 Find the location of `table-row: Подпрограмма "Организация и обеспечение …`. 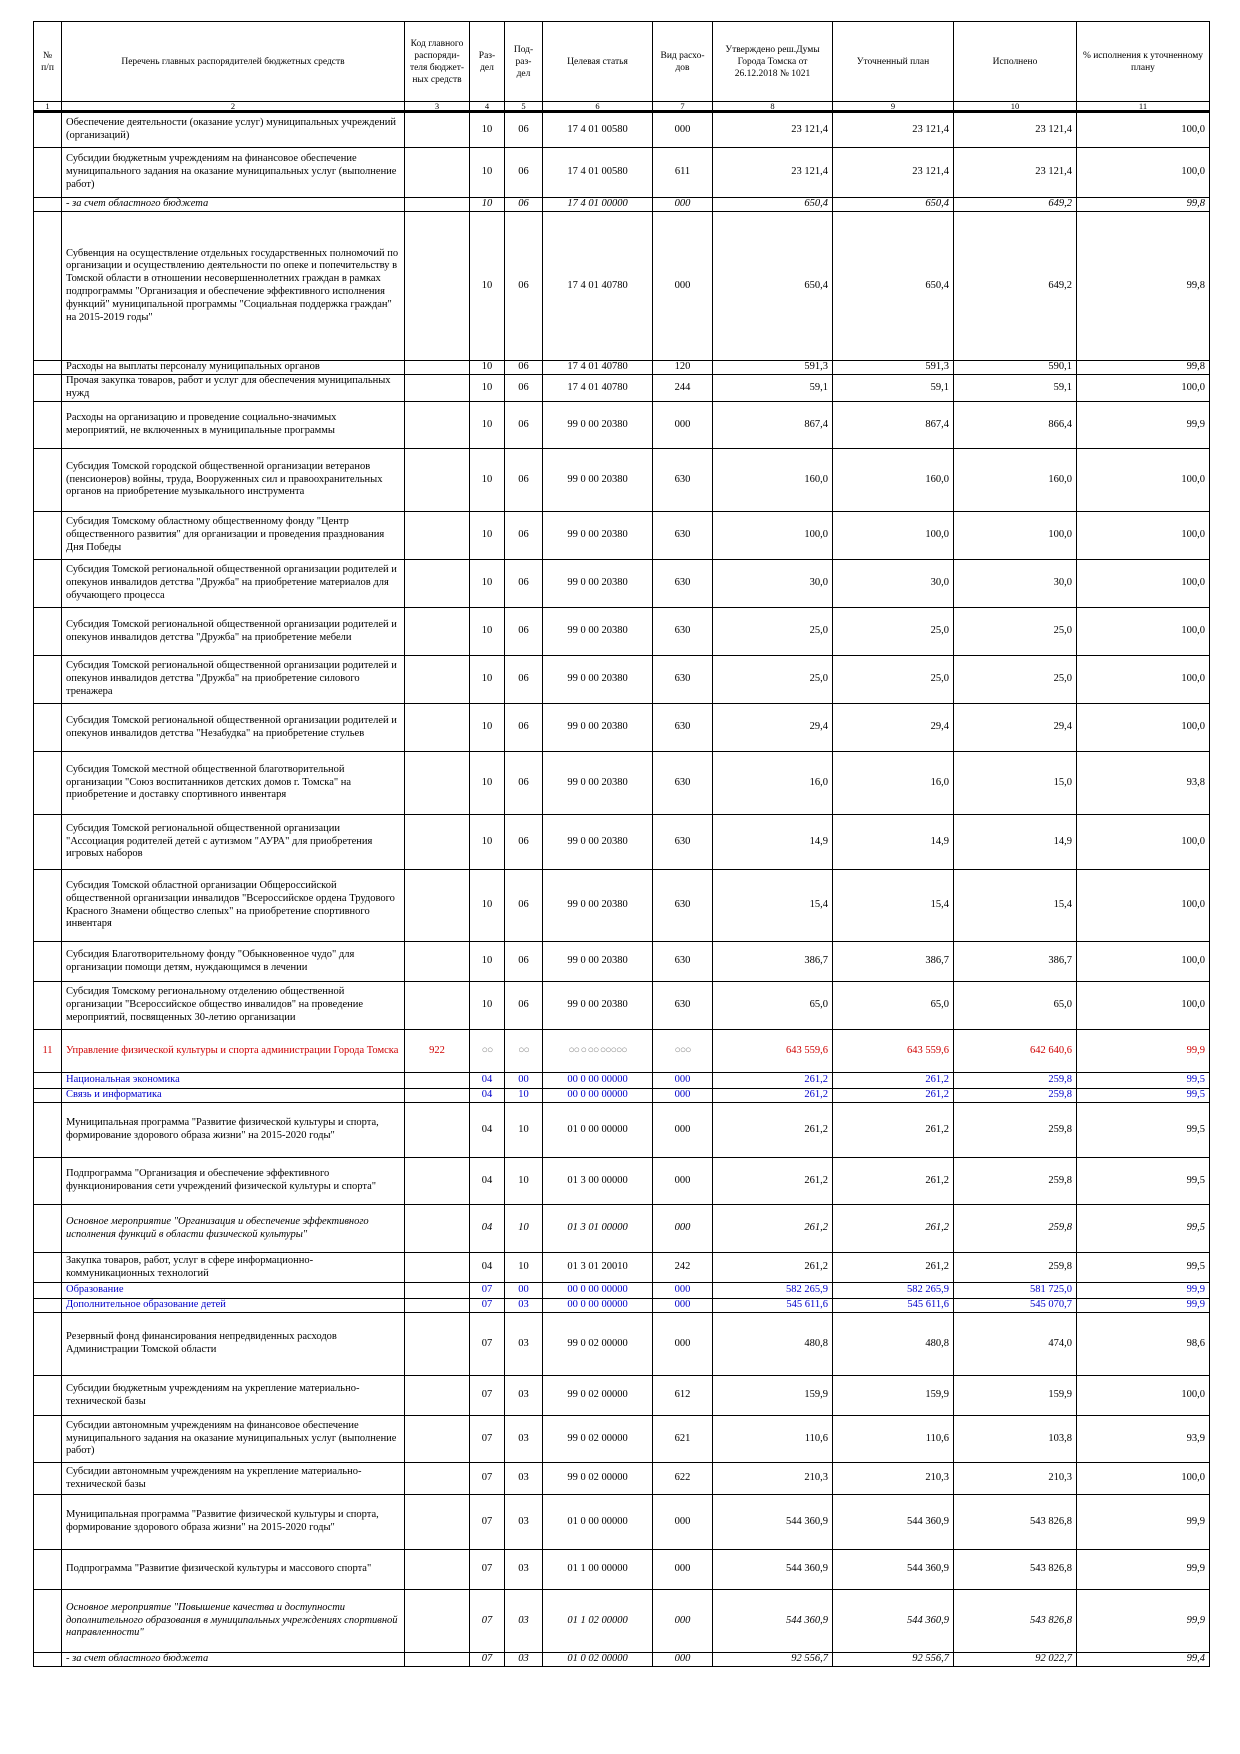

table-row: Подпрограмма "Организация и обеспечение … is located at coordinates (621, 1181).